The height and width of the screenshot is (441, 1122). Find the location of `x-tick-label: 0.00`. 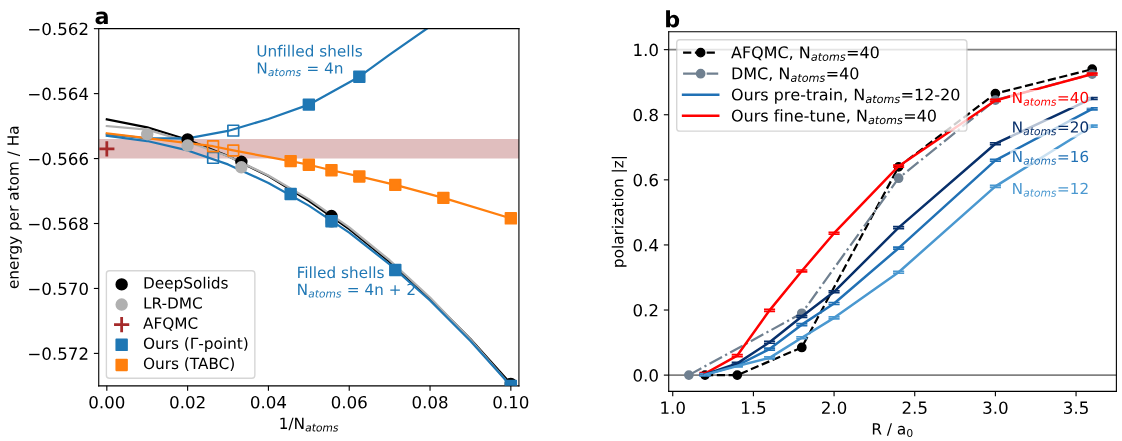

x-tick-label: 0.00 is located at coordinates (107, 402).